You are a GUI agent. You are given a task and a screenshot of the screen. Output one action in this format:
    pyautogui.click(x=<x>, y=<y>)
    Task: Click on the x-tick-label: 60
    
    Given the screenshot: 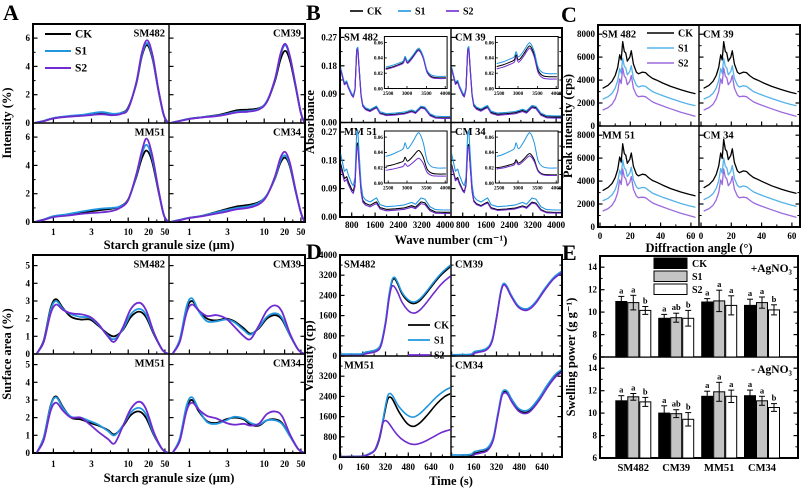 What is the action you would take?
    pyautogui.click(x=792, y=236)
    